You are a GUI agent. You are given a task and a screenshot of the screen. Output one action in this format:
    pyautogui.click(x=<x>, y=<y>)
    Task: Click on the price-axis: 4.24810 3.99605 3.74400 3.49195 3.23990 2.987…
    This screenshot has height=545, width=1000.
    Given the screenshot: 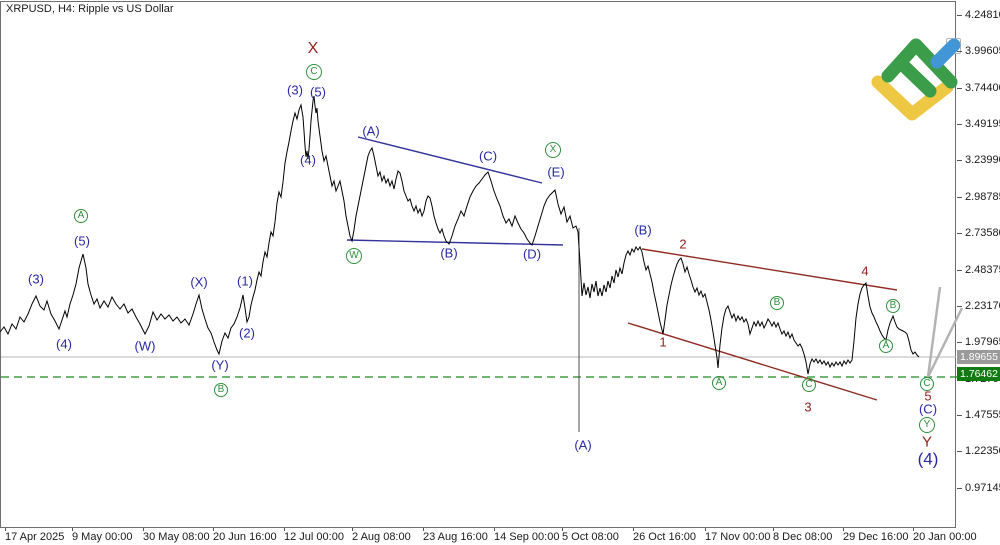 What is the action you would take?
    pyautogui.click(x=978, y=264)
    